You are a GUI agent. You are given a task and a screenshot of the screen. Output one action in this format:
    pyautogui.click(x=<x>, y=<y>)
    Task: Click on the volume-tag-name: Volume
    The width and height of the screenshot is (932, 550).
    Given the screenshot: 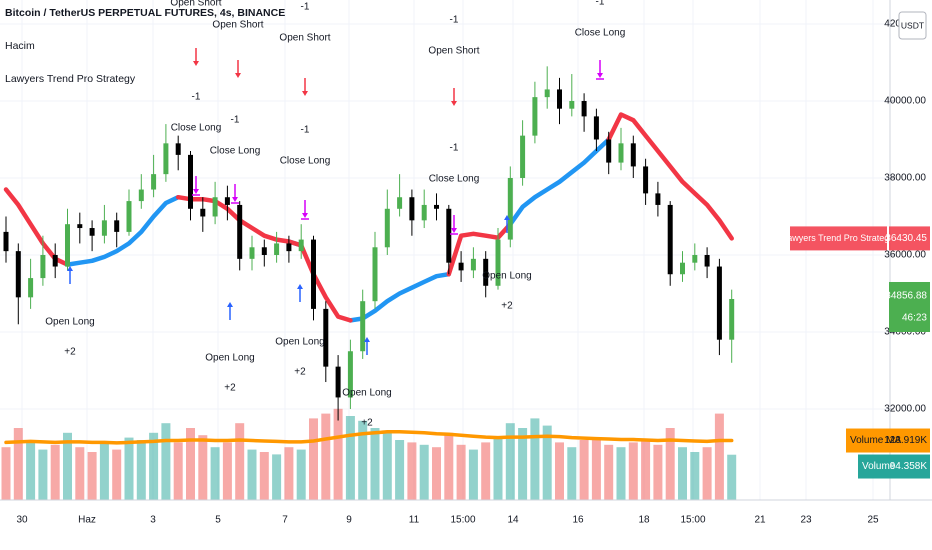 What is the action you would take?
    pyautogui.click(x=879, y=466)
    